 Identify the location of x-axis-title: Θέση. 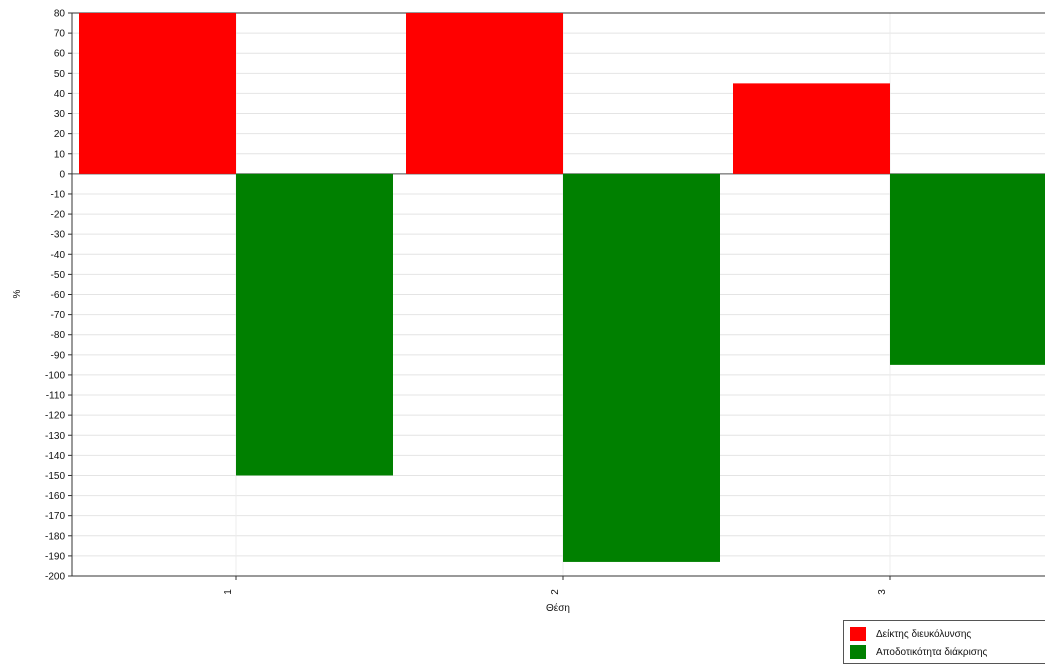
(558, 608).